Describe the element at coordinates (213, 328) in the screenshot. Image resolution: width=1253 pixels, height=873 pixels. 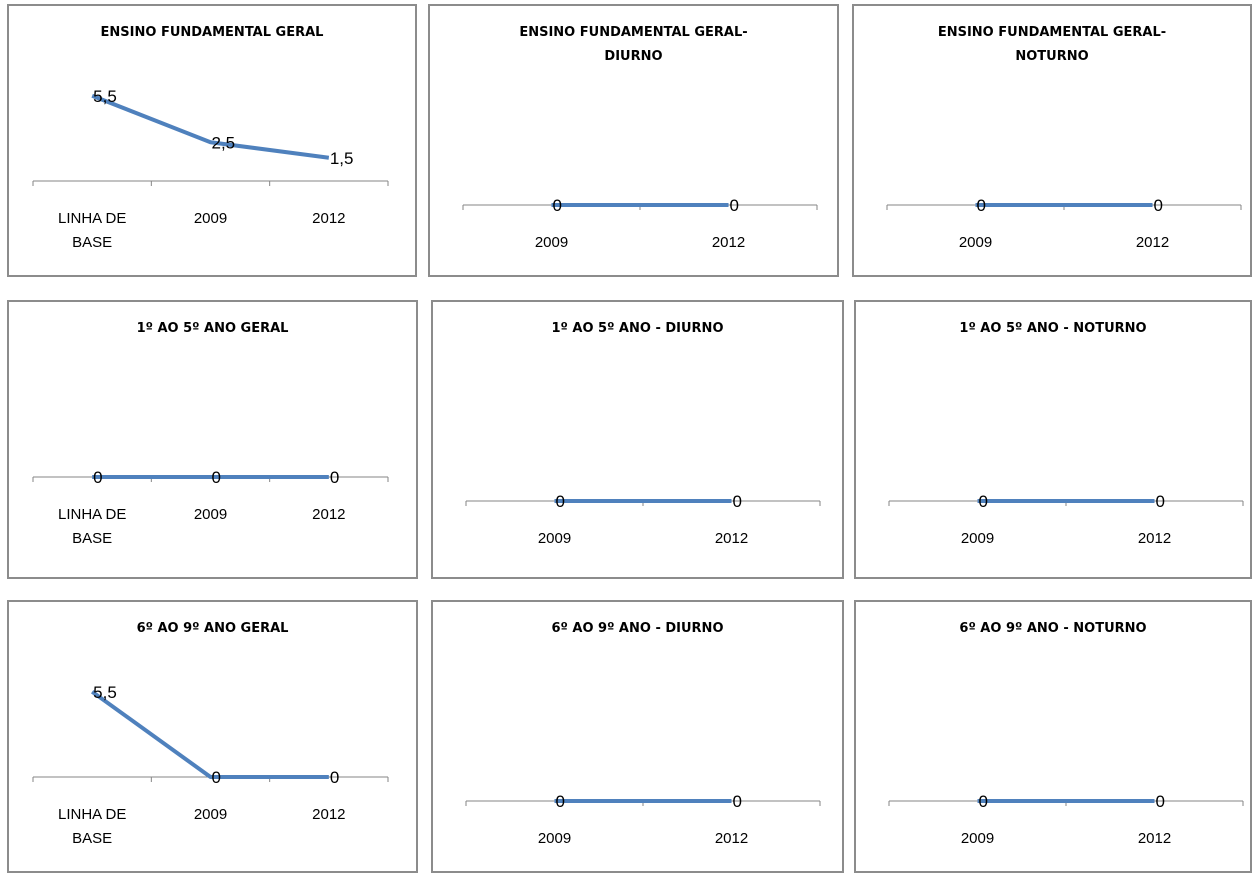
I see `chart-title: 1º AO 5º ANO GERAL` at that location.